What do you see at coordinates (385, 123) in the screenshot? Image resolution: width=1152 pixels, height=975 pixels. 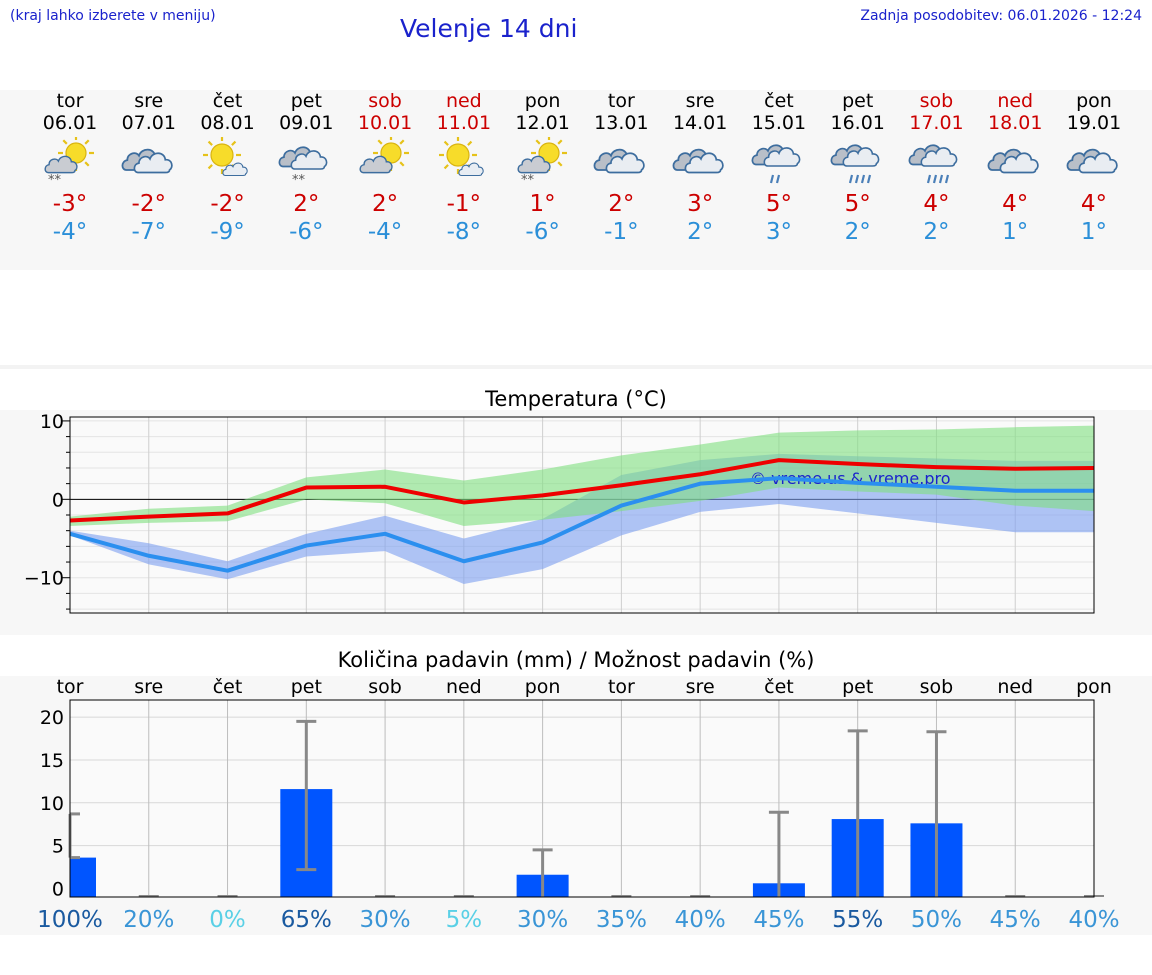 I see `day-date: 10.01` at bounding box center [385, 123].